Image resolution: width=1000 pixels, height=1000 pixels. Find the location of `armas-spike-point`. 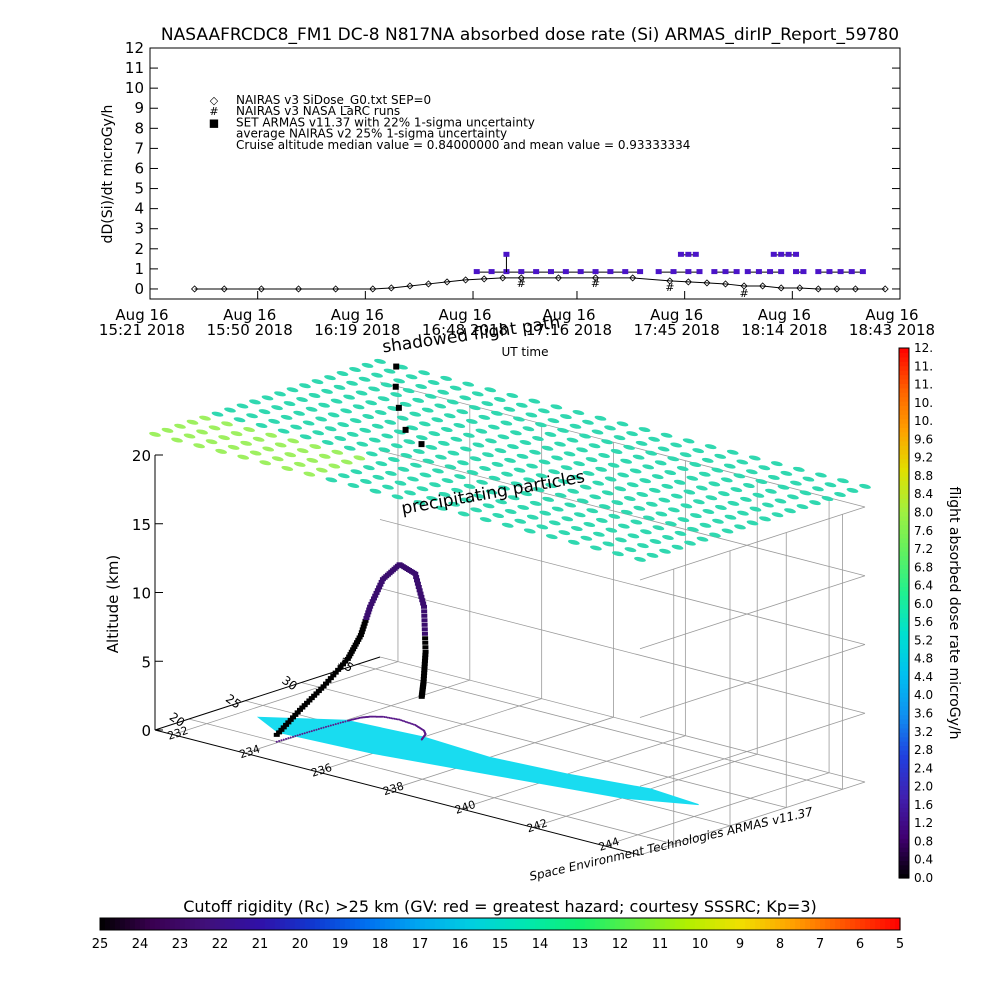

armas-spike-point is located at coordinates (506, 254).